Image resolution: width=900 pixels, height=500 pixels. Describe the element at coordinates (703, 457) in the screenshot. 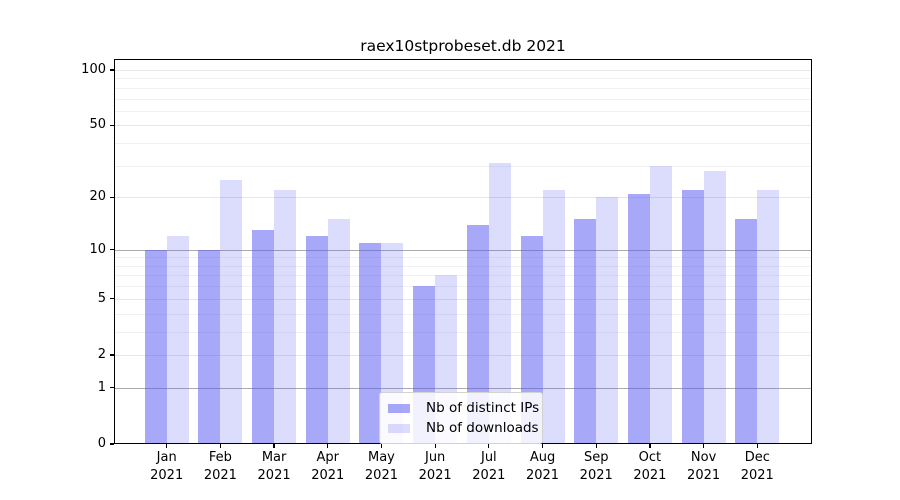

I see `x-tick-month: Nov` at that location.